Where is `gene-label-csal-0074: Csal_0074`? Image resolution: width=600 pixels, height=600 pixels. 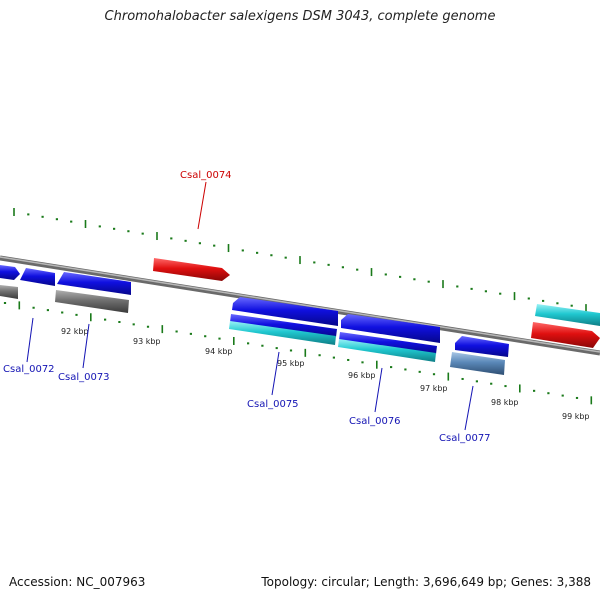
gene-label-csal-0074: Csal_0074 is located at coordinates (206, 175).